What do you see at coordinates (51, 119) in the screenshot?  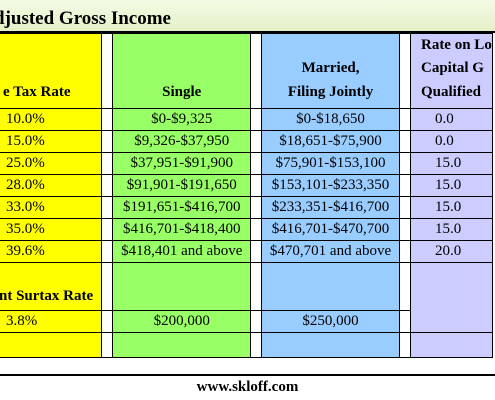 I see `rate-cell: 10.0%` at bounding box center [51, 119].